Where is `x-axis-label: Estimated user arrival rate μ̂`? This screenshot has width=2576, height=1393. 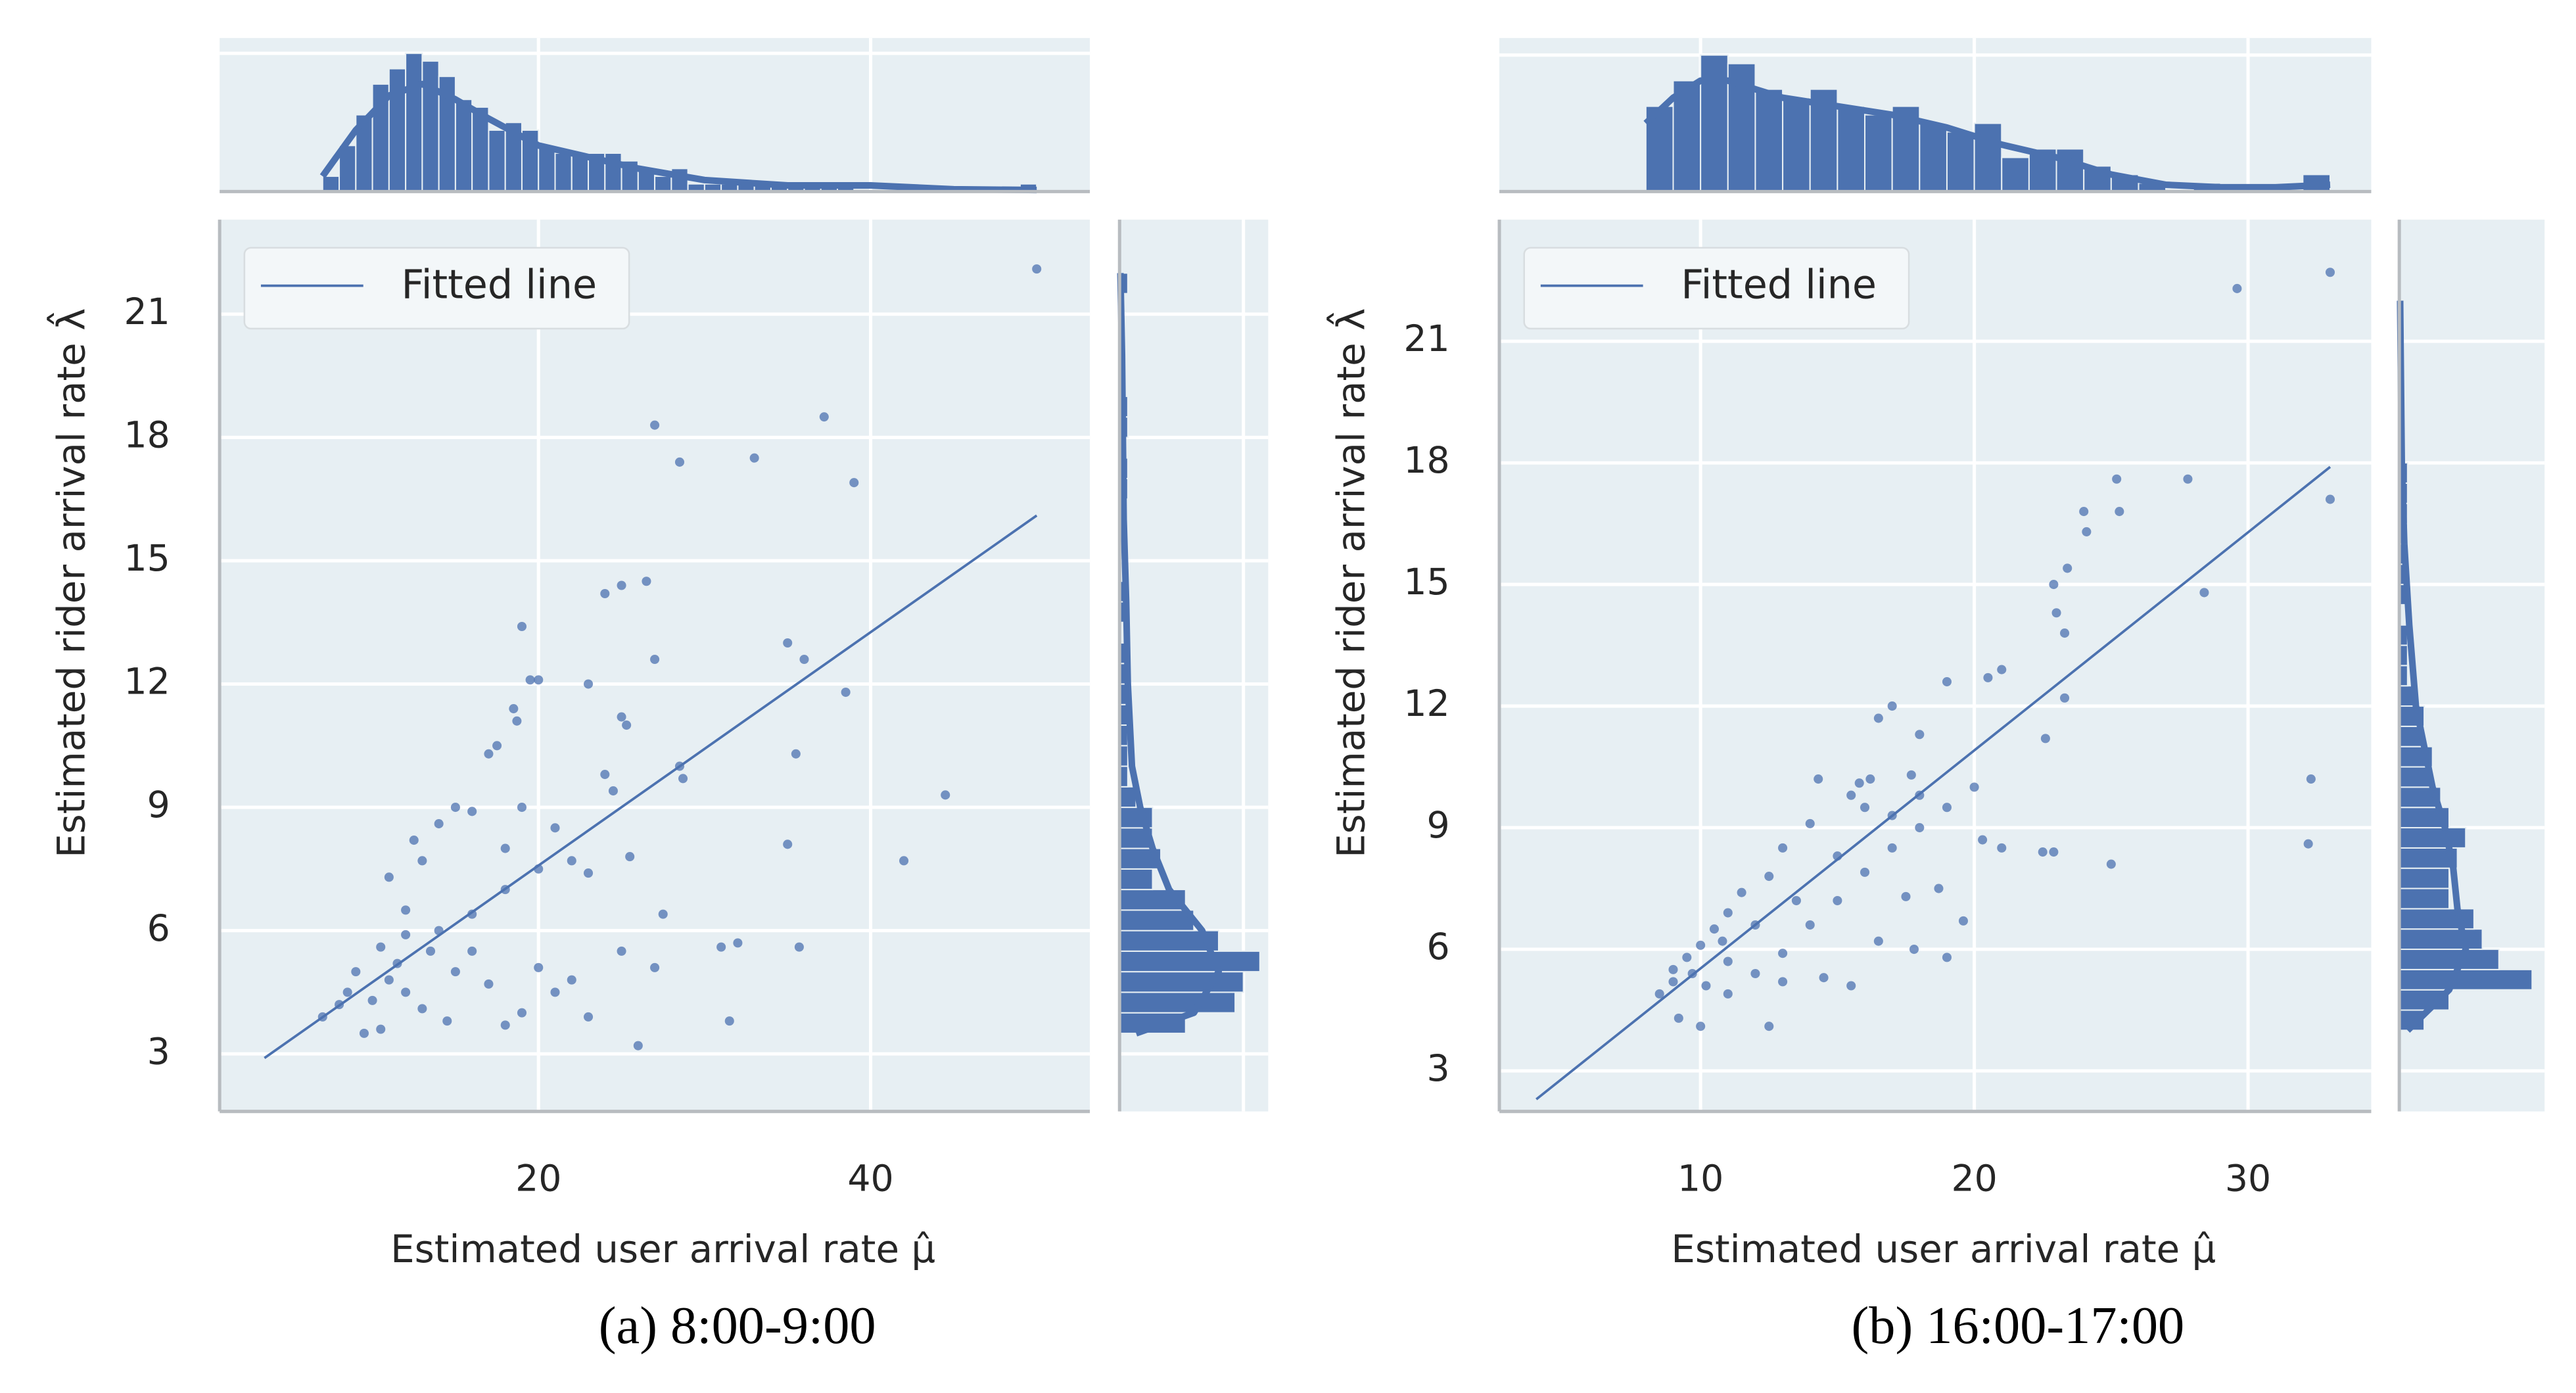 x-axis-label: Estimated user arrival rate μ̂ is located at coordinates (662, 1249).